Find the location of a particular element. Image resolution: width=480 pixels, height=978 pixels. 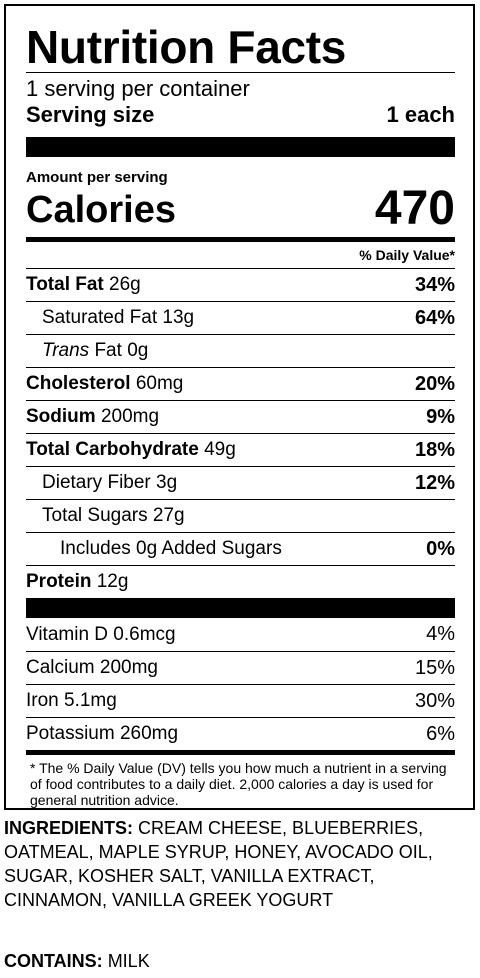

nutrient-dv: 18% is located at coordinates (434, 449).